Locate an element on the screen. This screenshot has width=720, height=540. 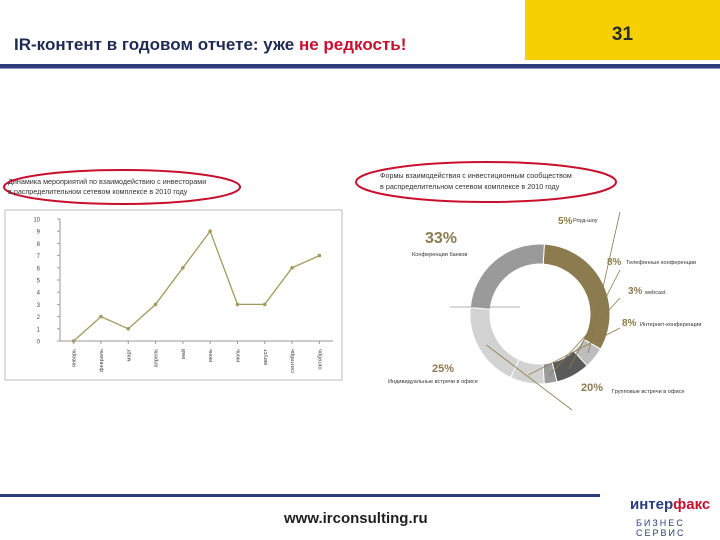
slice-percent-label: 25% is located at coordinates (443, 369).